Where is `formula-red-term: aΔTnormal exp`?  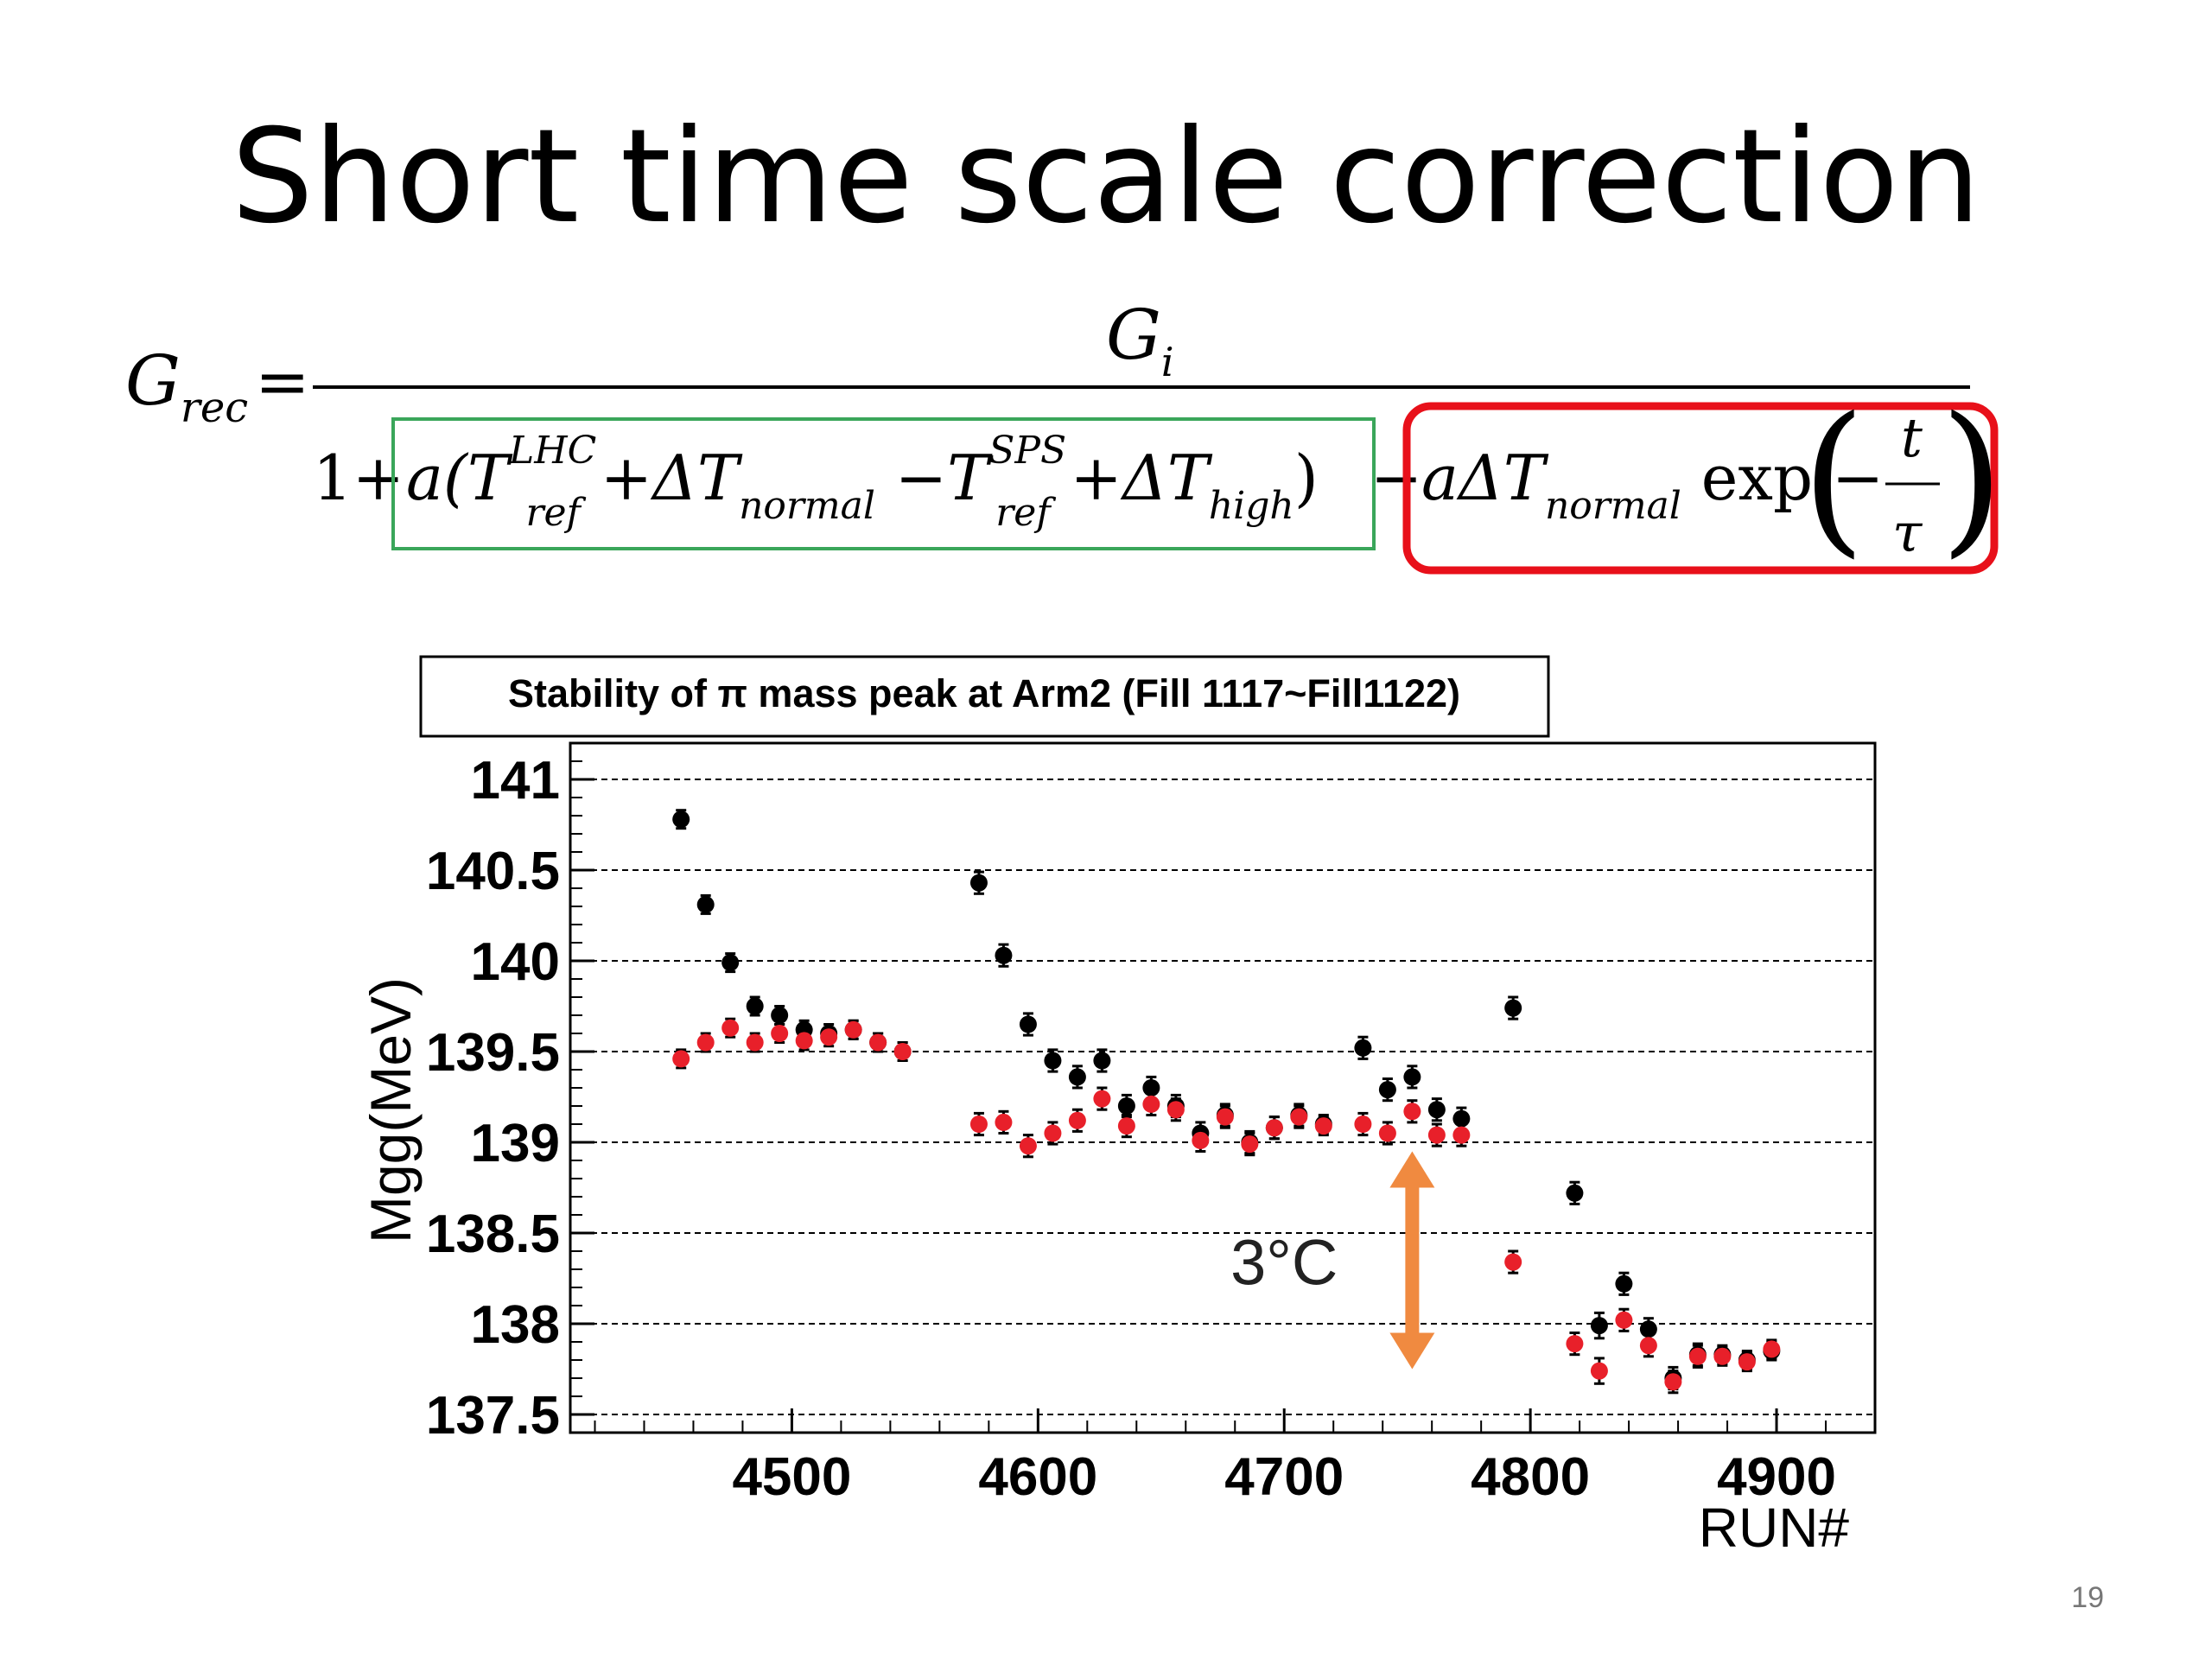 formula-red-term: aΔTnormal exp is located at coordinates (1617, 485).